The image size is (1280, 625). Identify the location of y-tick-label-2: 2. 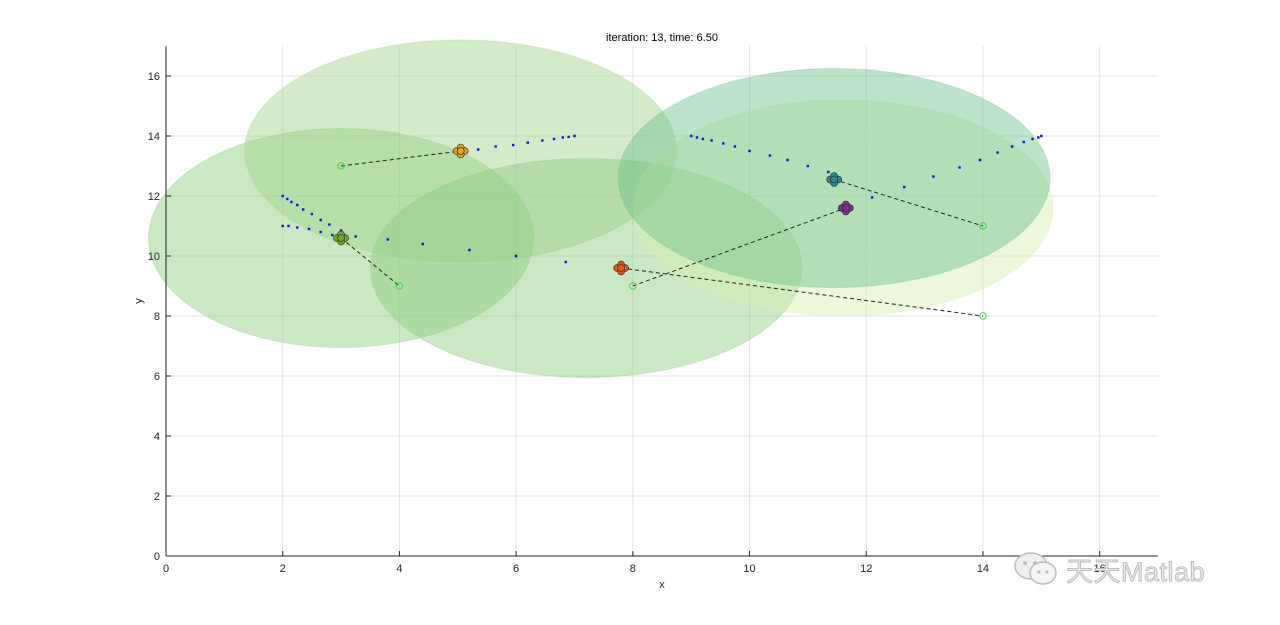
(157, 497).